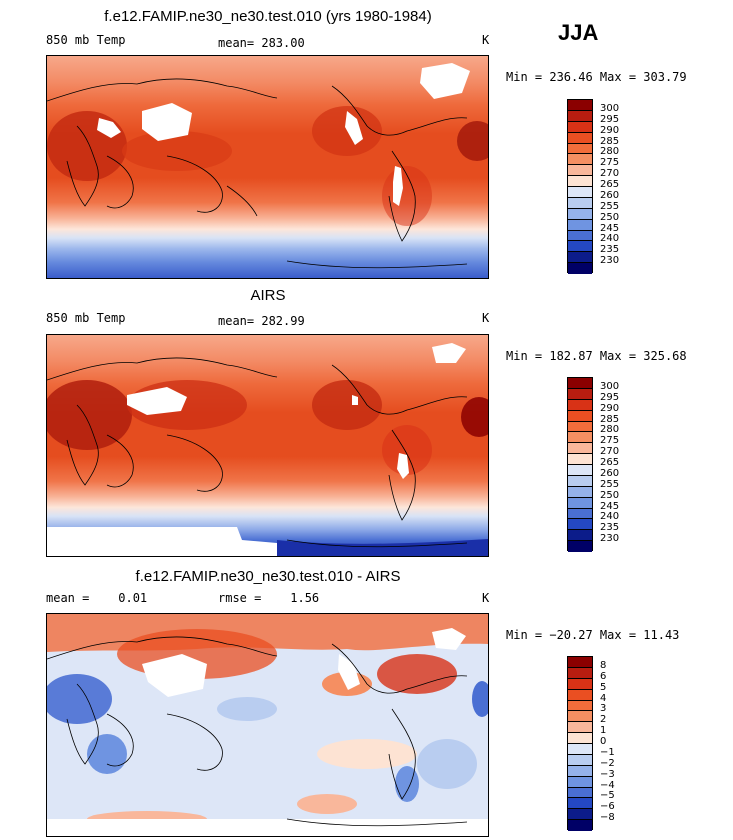 This screenshot has height=840, width=733. I want to click on colorbar-tick-label: −8, so click(607, 818).